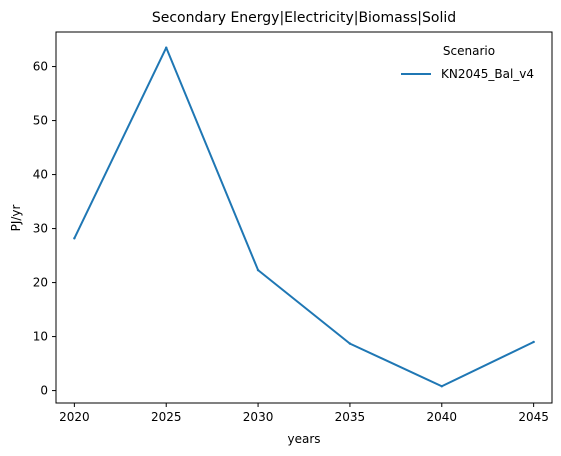 This screenshot has width=561, height=456. Describe the element at coordinates (16, 218) in the screenshot. I see `y-axis-title: PJ/yr` at that location.